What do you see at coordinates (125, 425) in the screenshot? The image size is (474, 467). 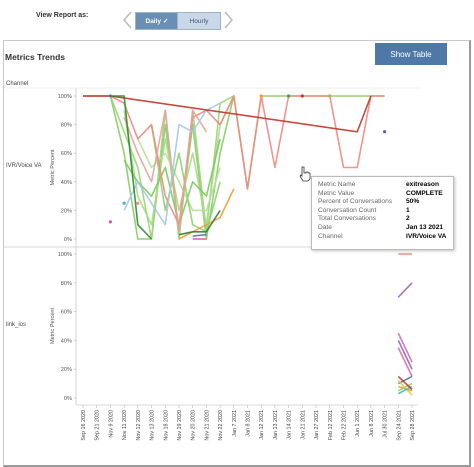 I see `x-tick-label: Nov 11 2020` at bounding box center [125, 425].